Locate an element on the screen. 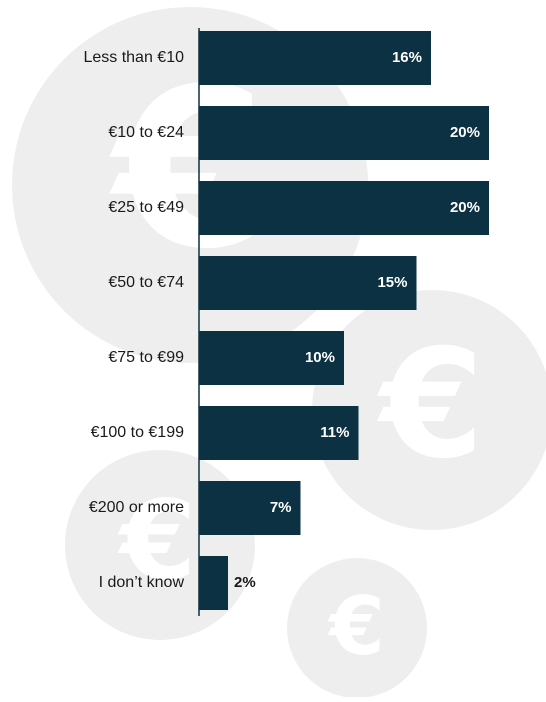 This screenshot has width=546, height=702. value-label: 15% is located at coordinates (392, 282).